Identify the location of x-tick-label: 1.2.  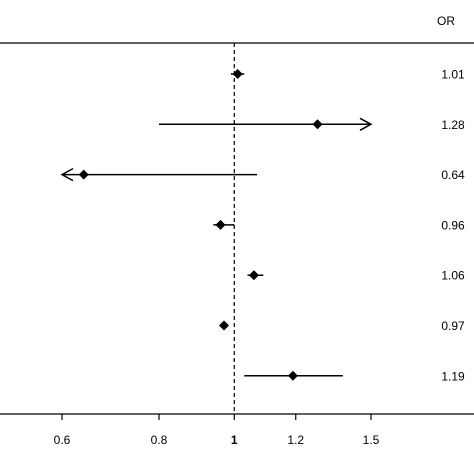
(295, 440).